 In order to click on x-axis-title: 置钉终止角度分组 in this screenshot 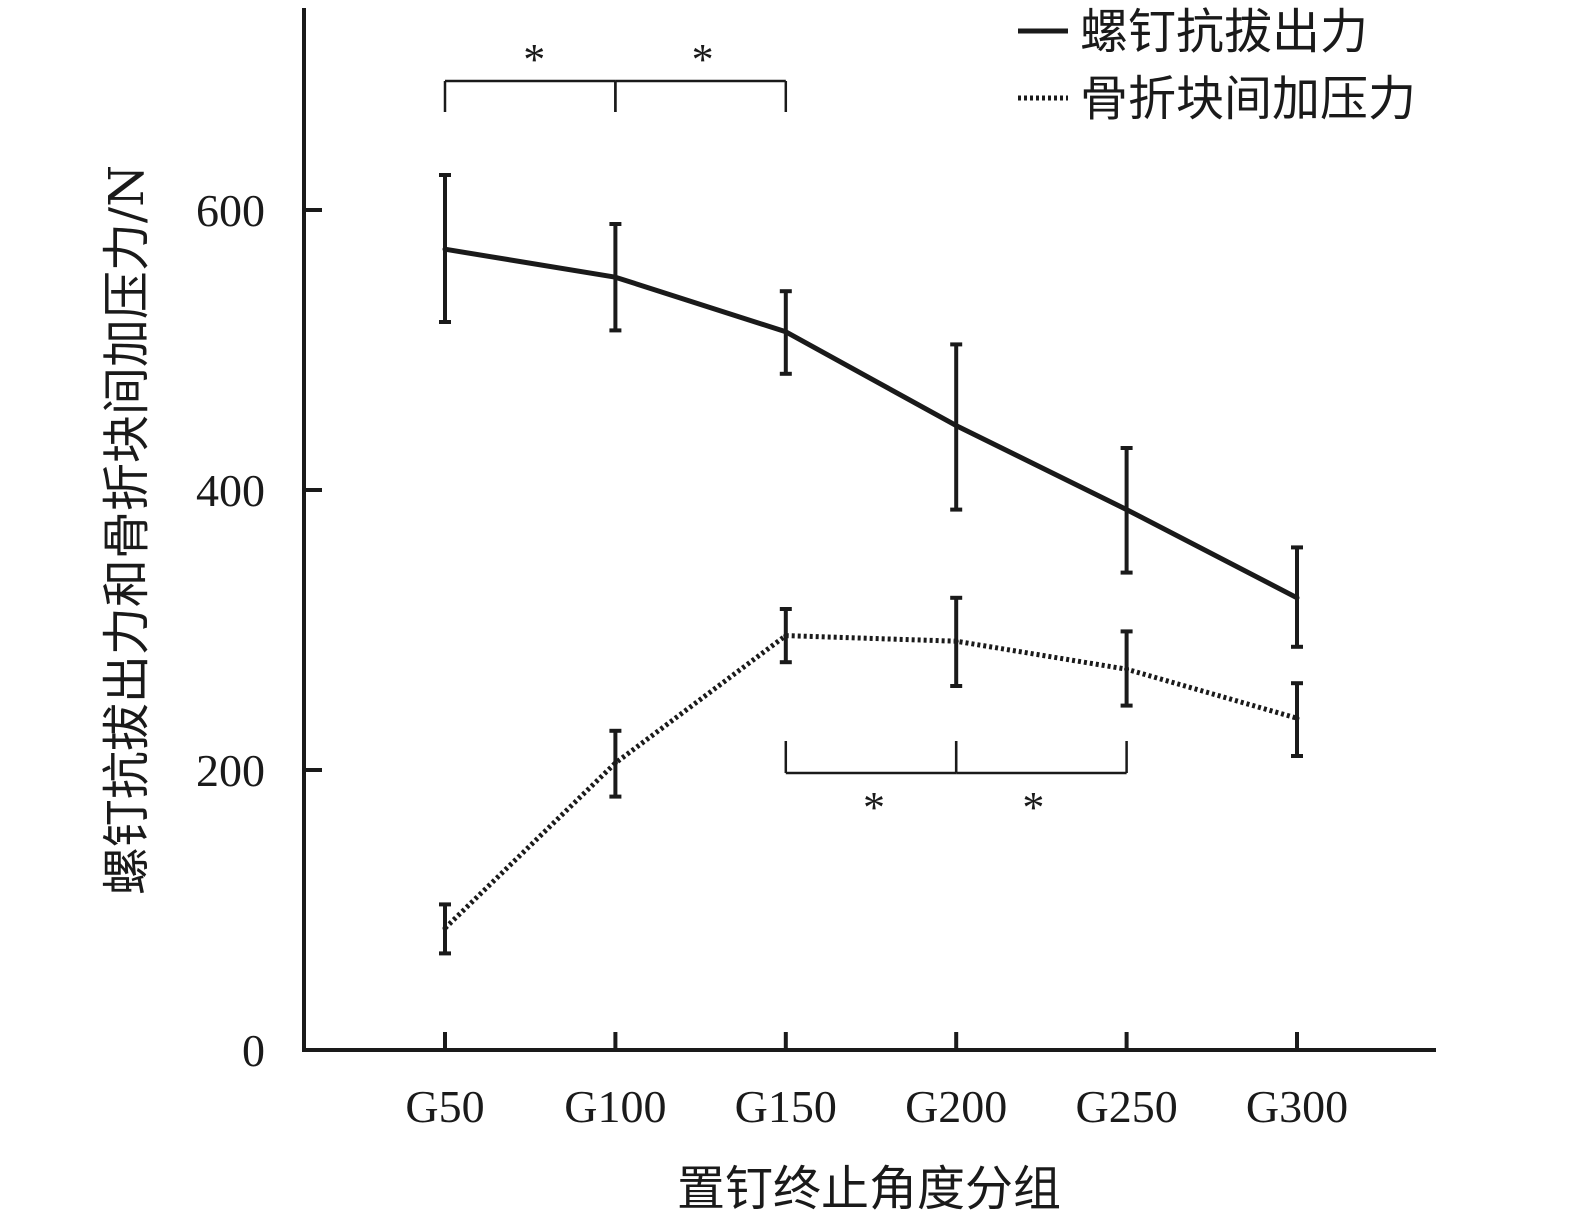, I will do `click(869, 1189)`.